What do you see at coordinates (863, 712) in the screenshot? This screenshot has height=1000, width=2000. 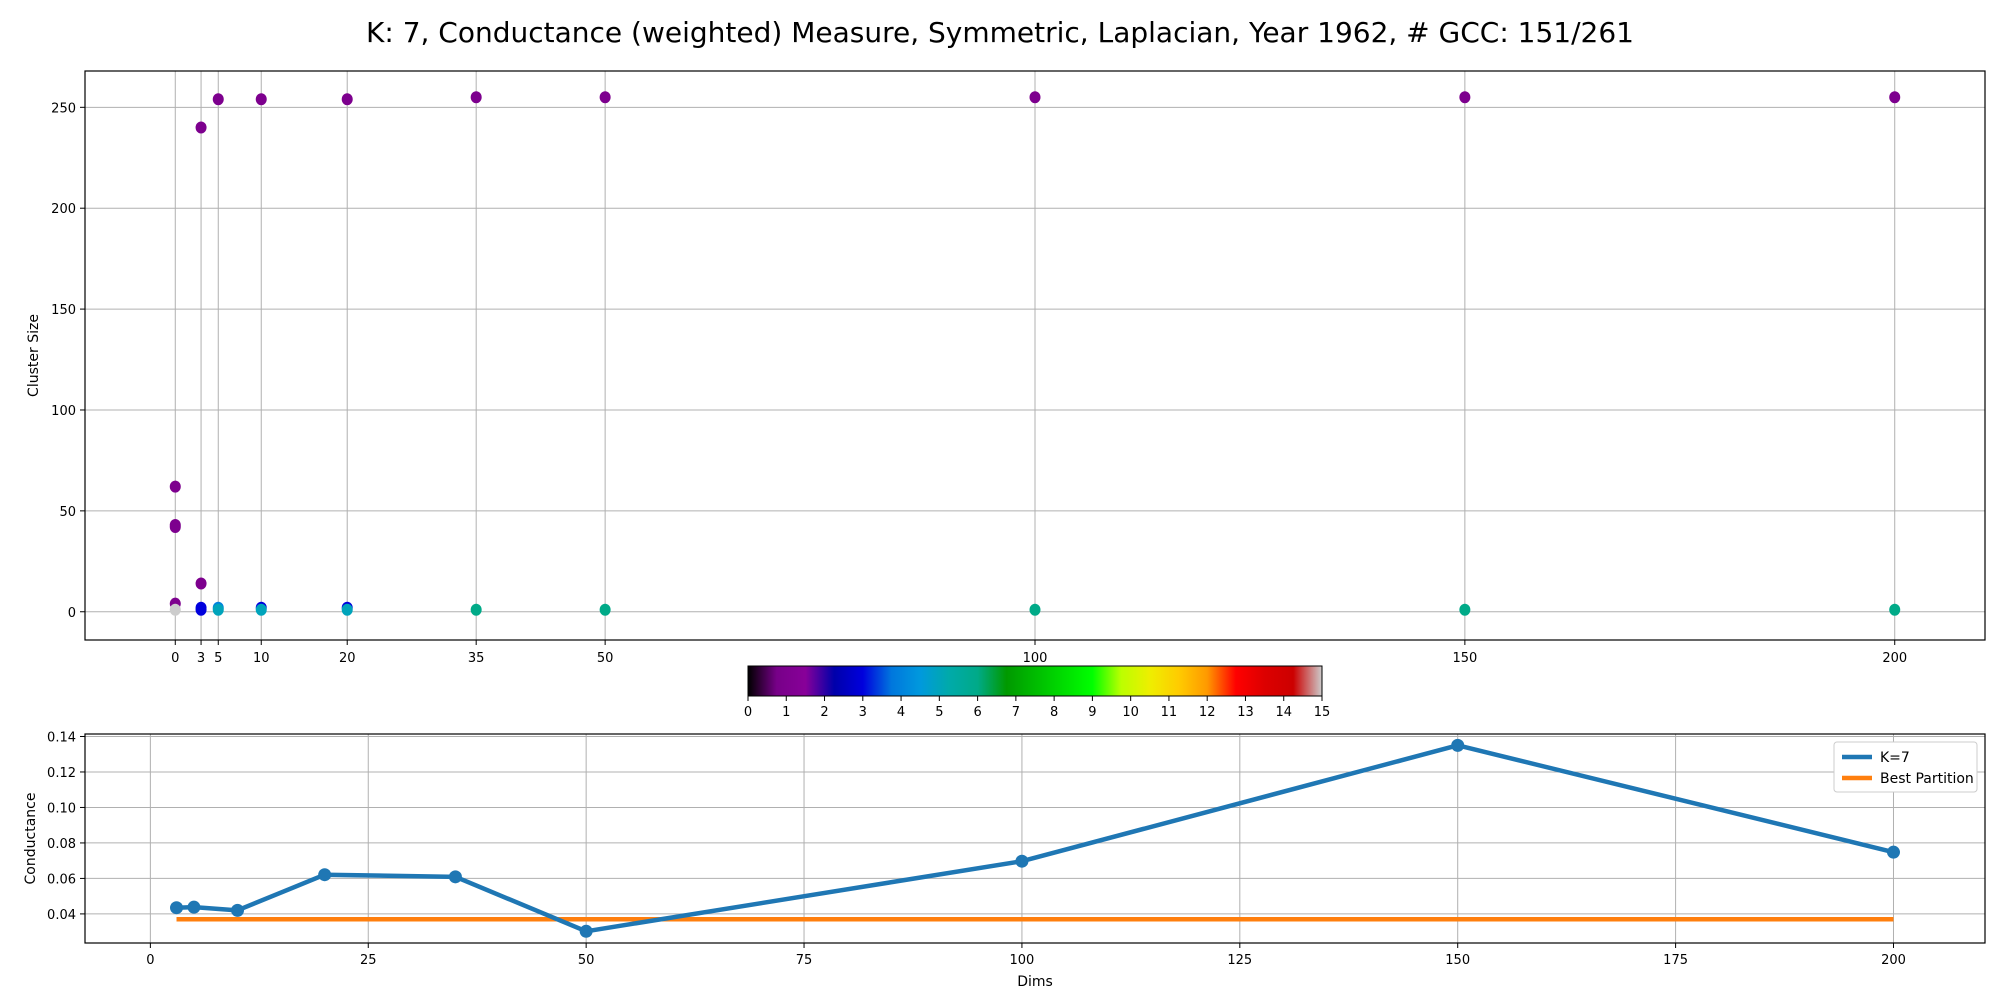 I see `colorbar-tick-label: 3` at bounding box center [863, 712].